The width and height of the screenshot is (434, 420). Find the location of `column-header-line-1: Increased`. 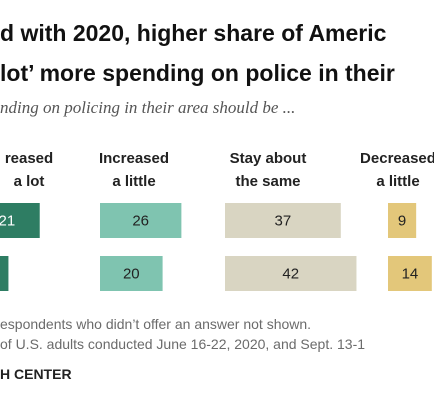

column-header-line-1: Increased is located at coordinates (134, 158).